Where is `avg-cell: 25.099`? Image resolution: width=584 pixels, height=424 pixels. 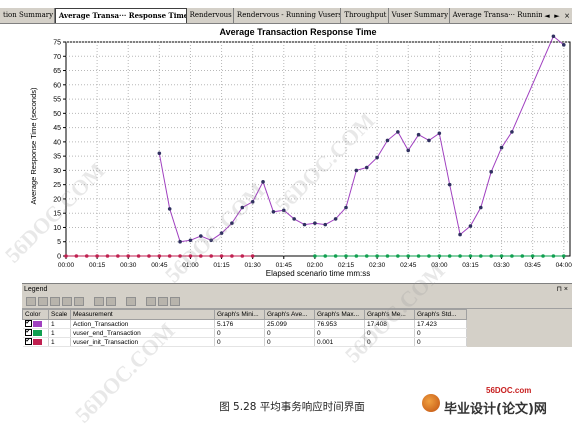
avg-cell: 25.099 is located at coordinates (289, 324).